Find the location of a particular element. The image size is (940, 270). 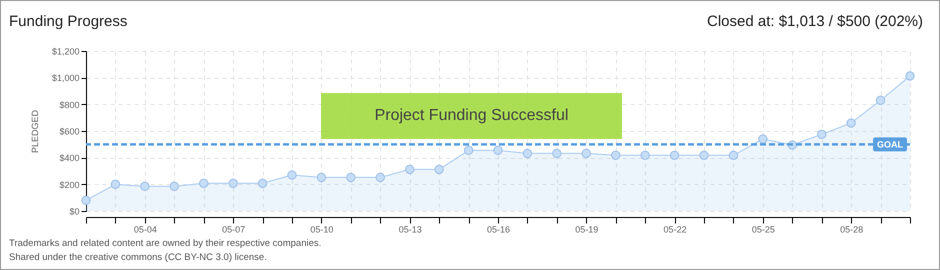

x-tick-label: 05-04 is located at coordinates (145, 229).